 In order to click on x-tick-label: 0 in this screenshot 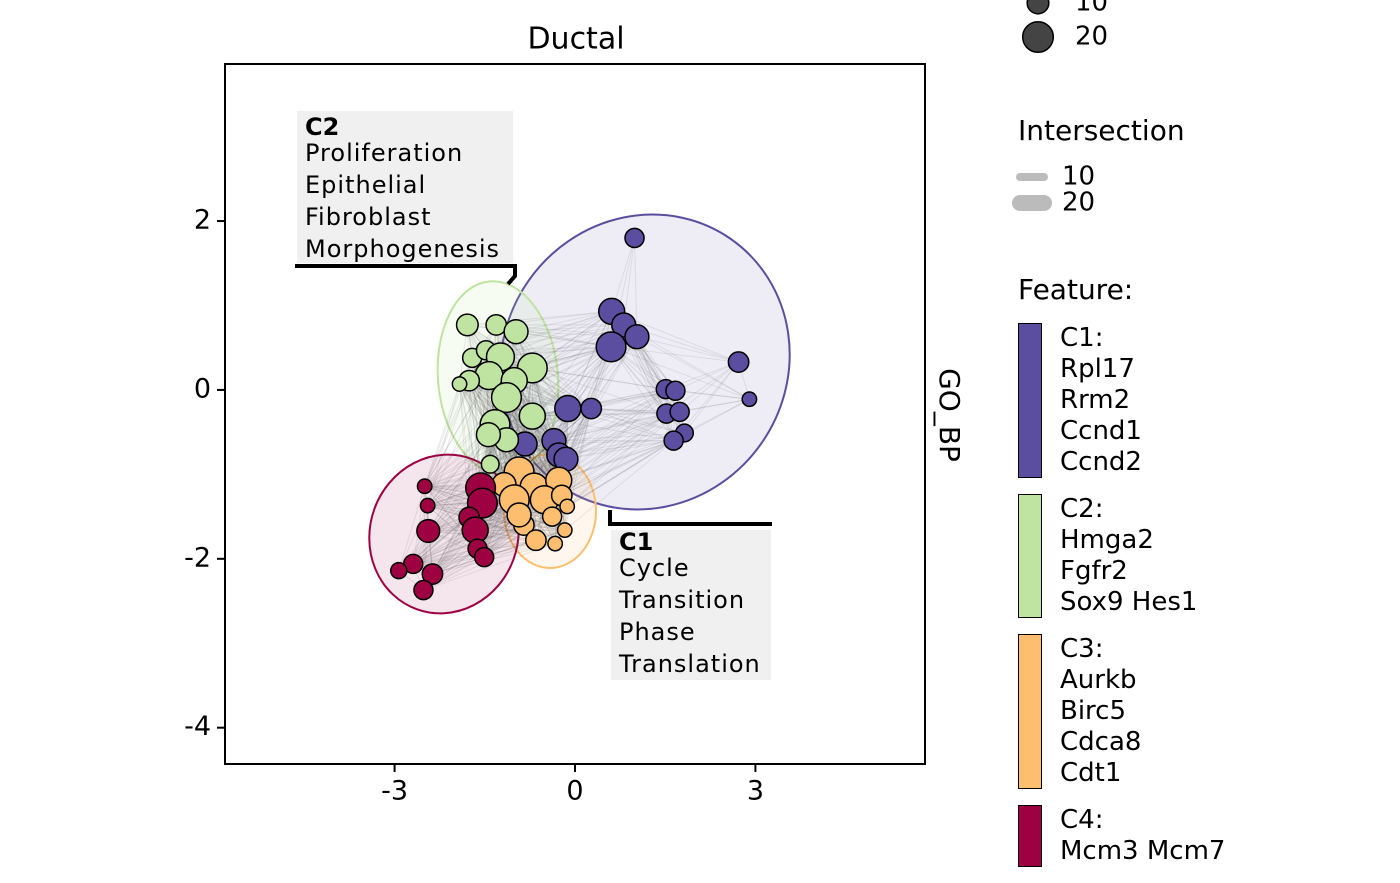, I will do `click(574, 791)`.